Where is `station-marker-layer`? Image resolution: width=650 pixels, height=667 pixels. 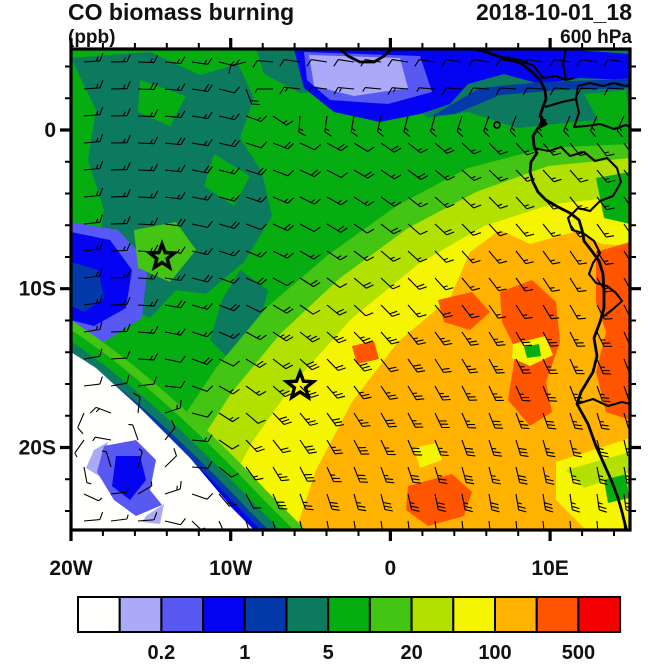
station-marker-layer is located at coordinates (231, 320).